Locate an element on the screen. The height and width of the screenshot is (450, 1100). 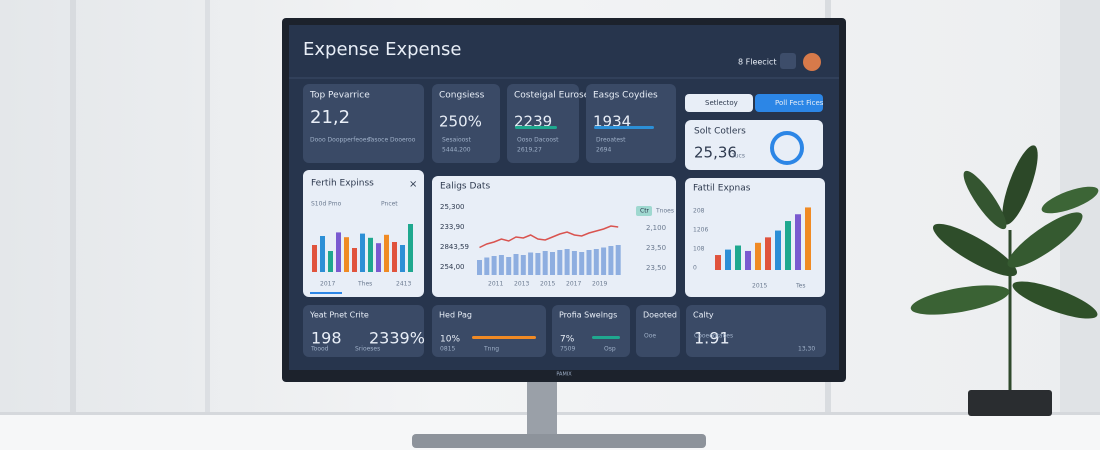
card-note: Ooso Dacoost is located at coordinates (538, 140).